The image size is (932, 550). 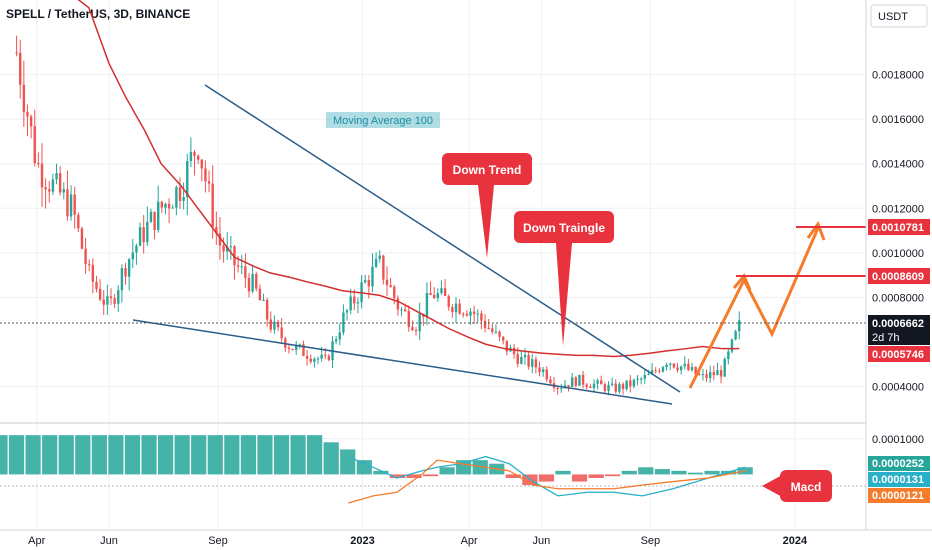 What do you see at coordinates (899, 276) in the screenshot?
I see `target-mid-label: 0.0008609` at bounding box center [899, 276].